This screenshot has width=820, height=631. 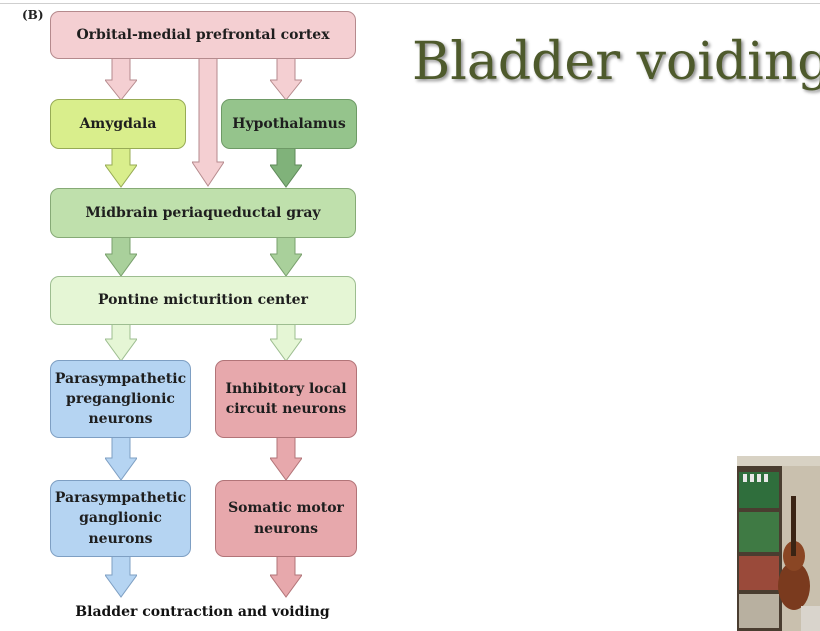 What do you see at coordinates (33, 15) in the screenshot?
I see `panel-label: (B)` at bounding box center [33, 15].